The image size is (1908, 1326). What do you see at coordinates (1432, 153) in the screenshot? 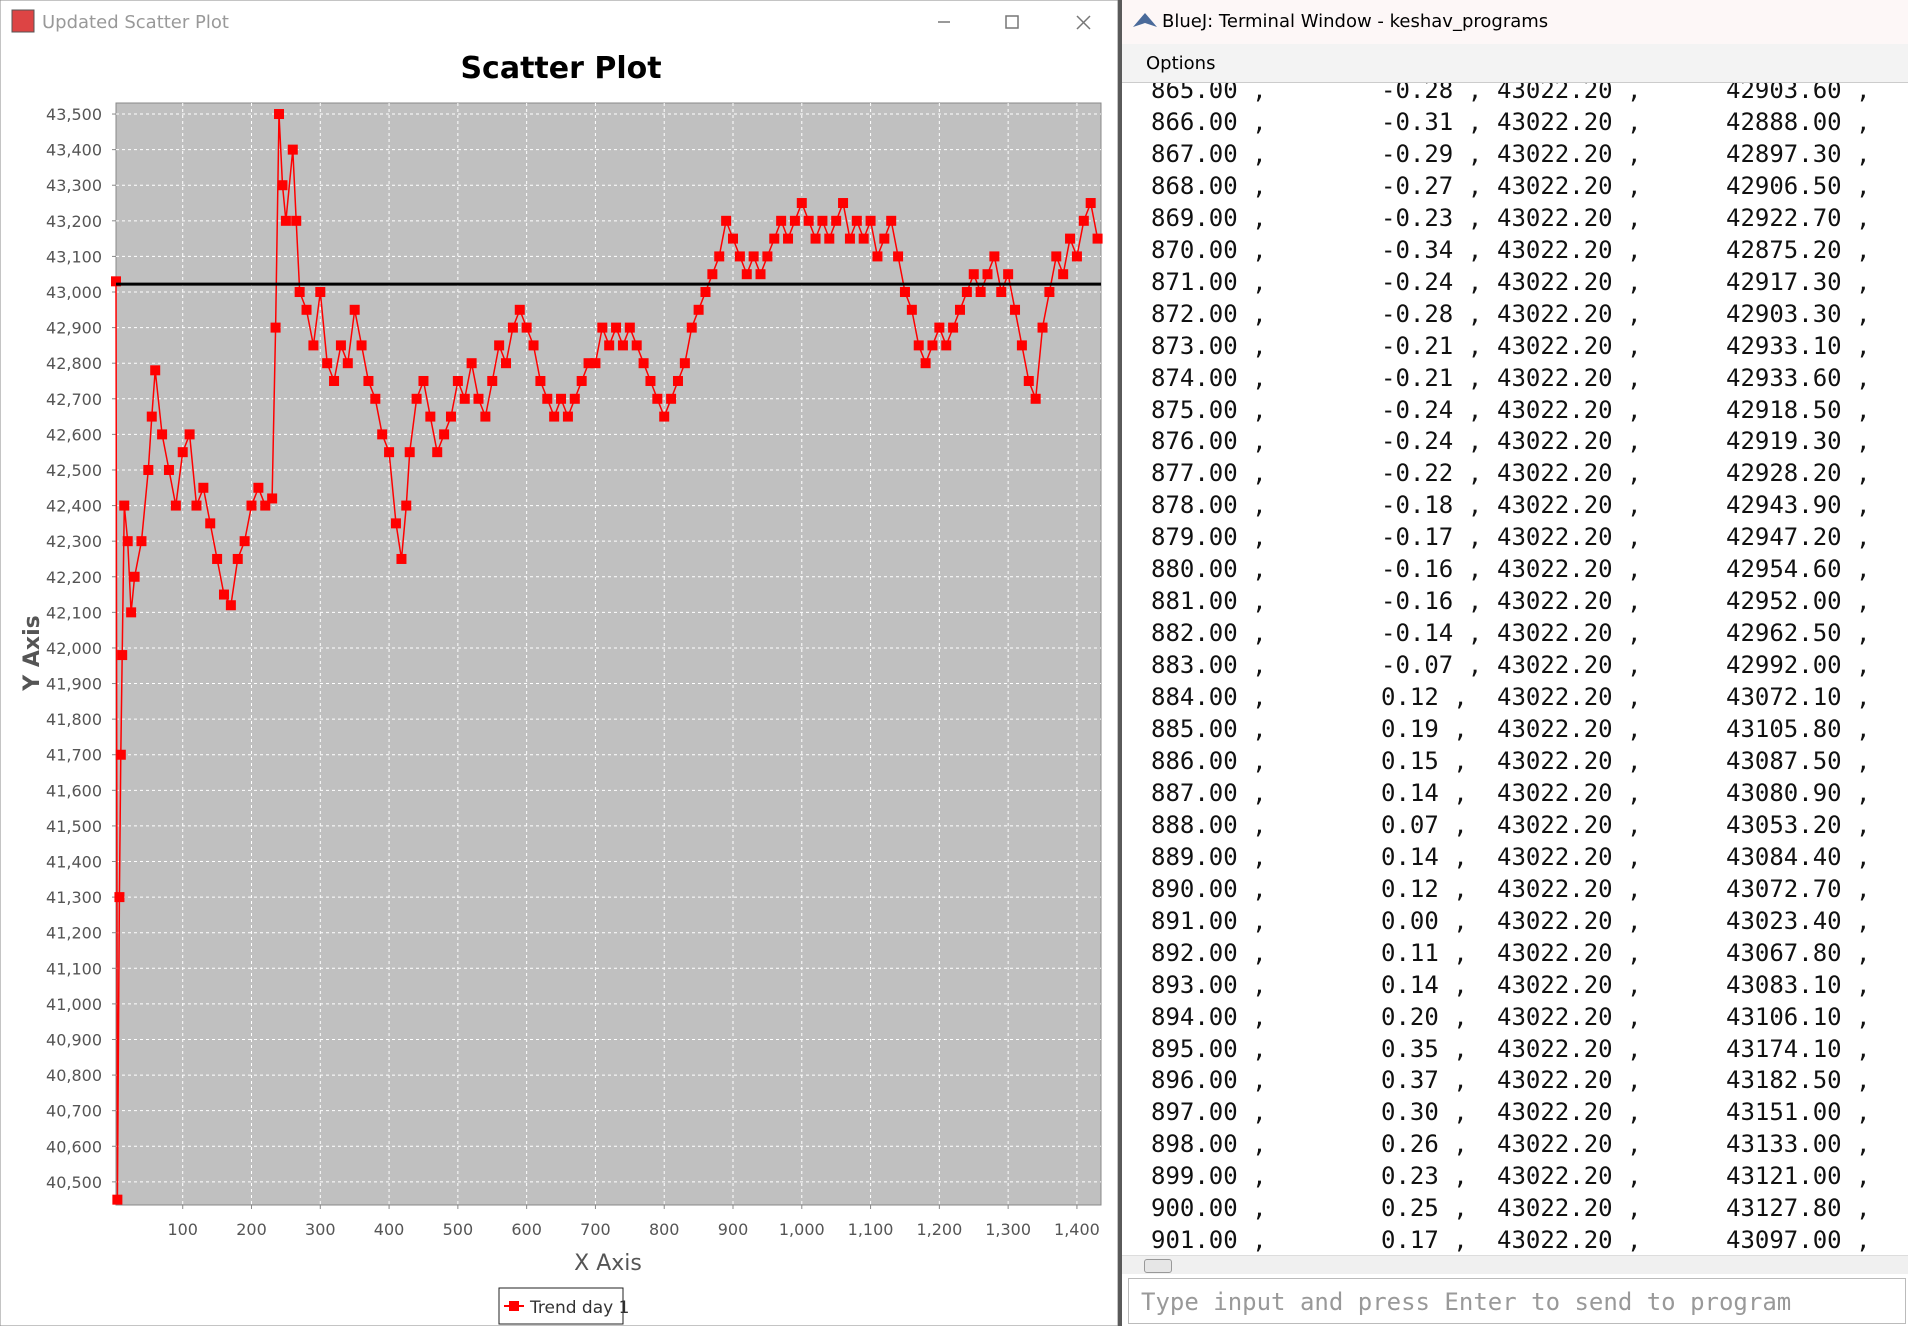
I see `terminal-cell: -0.29 ,` at bounding box center [1432, 153].